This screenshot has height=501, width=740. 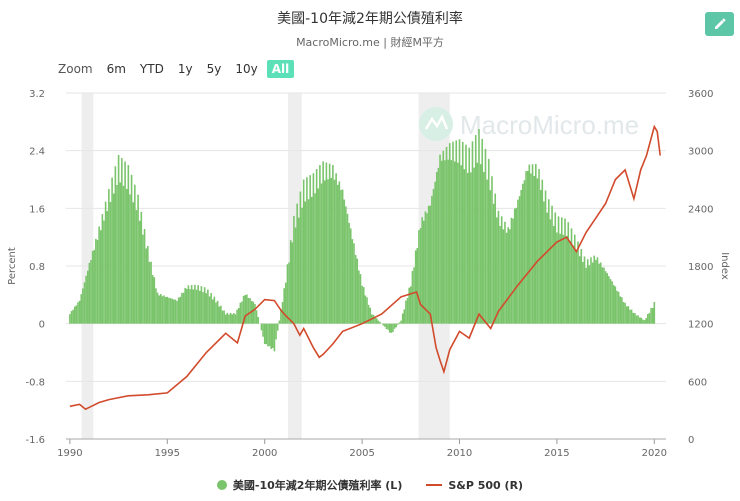 What do you see at coordinates (185, 69) in the screenshot?
I see `zoom-1y-button: 1y` at bounding box center [185, 69].